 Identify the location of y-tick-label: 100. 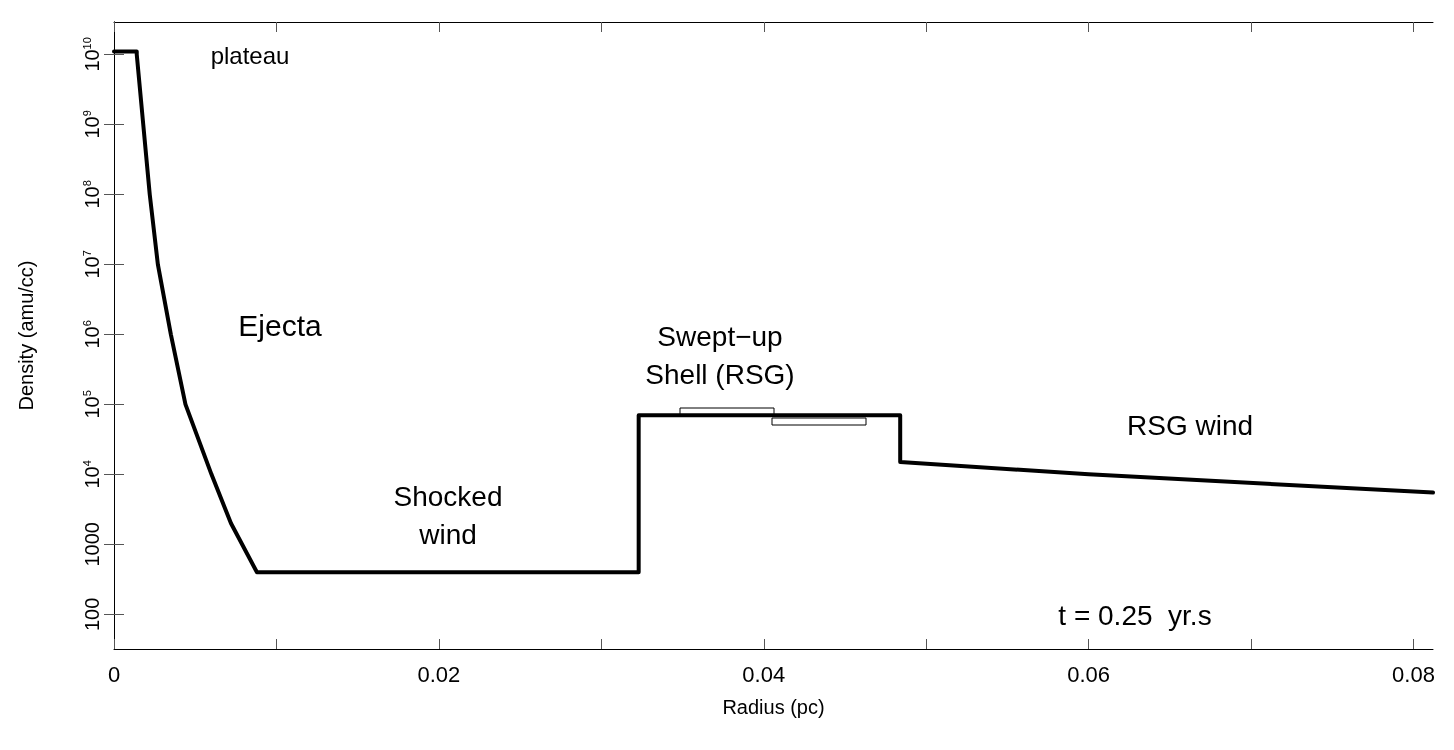
(92, 614).